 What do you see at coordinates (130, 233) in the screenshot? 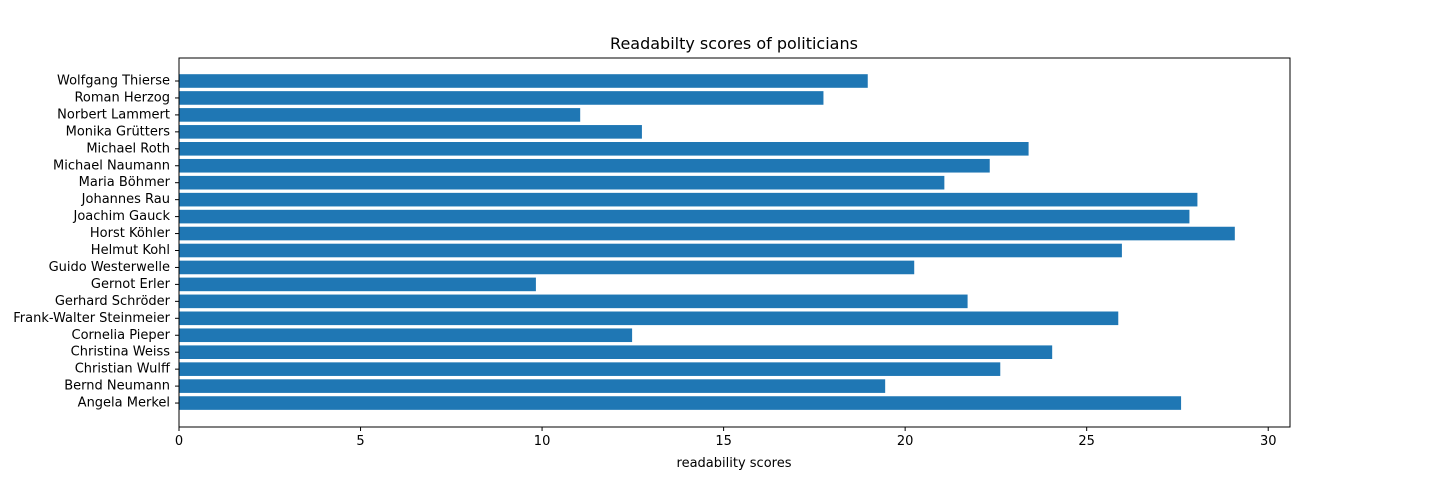
I see `y-tick-label: Horst Köhler` at bounding box center [130, 233].